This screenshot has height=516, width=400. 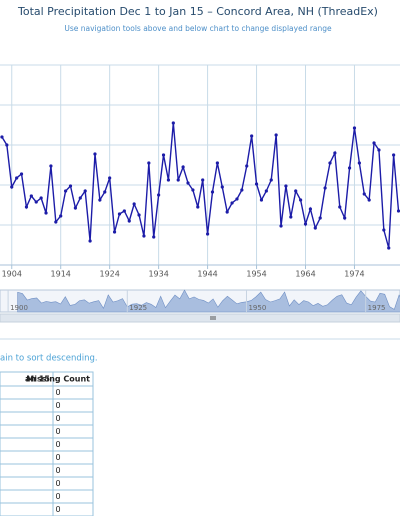 I want to click on x-tick-label: 1954, so click(x=256, y=274).